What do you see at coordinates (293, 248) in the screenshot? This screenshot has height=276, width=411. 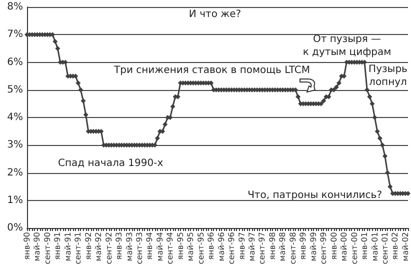 I see `x-tick-label: сент-98` at bounding box center [293, 248].